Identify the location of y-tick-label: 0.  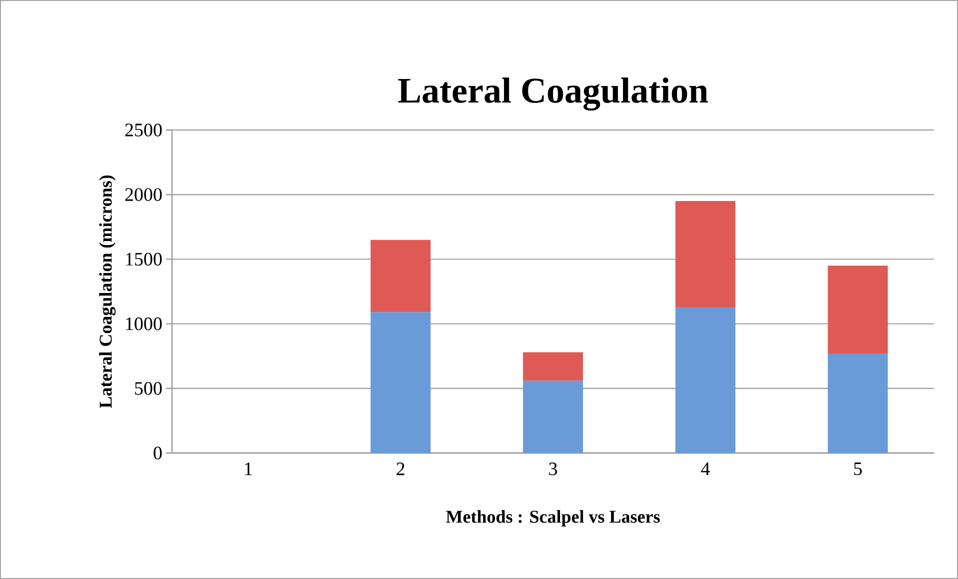
(158, 453).